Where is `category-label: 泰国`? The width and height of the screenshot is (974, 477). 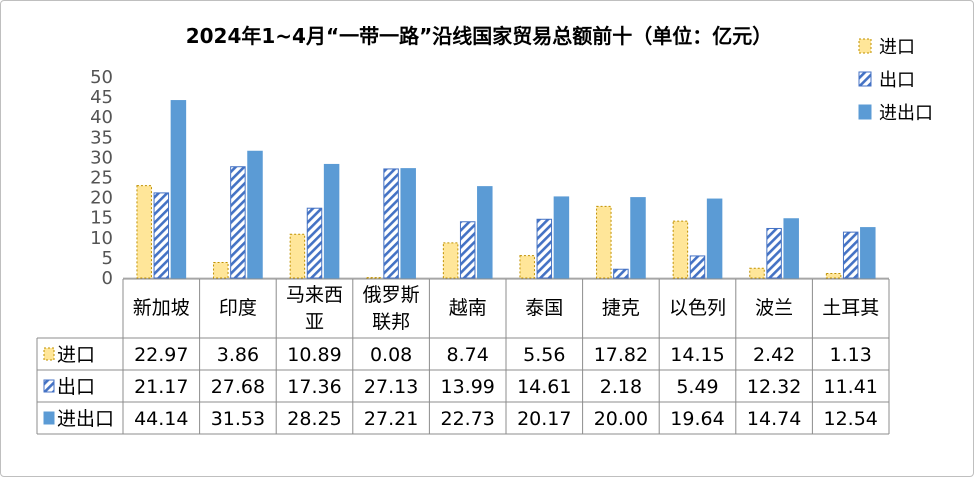 category-label: 泰国 is located at coordinates (544, 308).